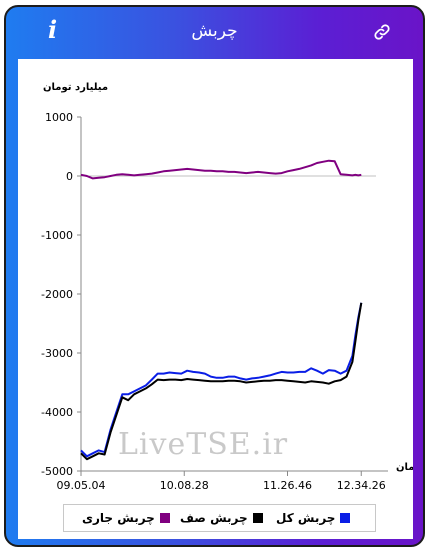 The image size is (433, 554). What do you see at coordinates (164, 518) in the screenshot?
I see `legend-swatch-current` at bounding box center [164, 518].